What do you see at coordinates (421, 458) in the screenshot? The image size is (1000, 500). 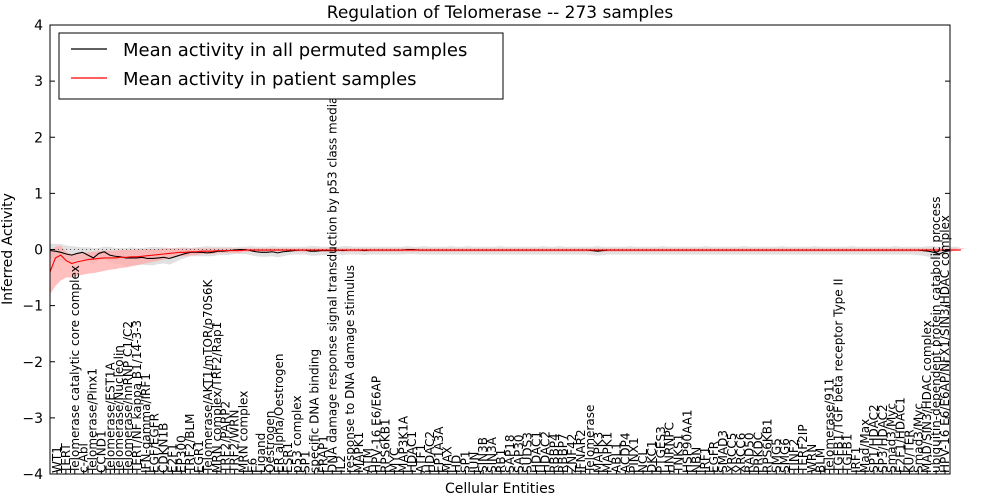 I see `x-tick-label: ATF1` at bounding box center [421, 458].